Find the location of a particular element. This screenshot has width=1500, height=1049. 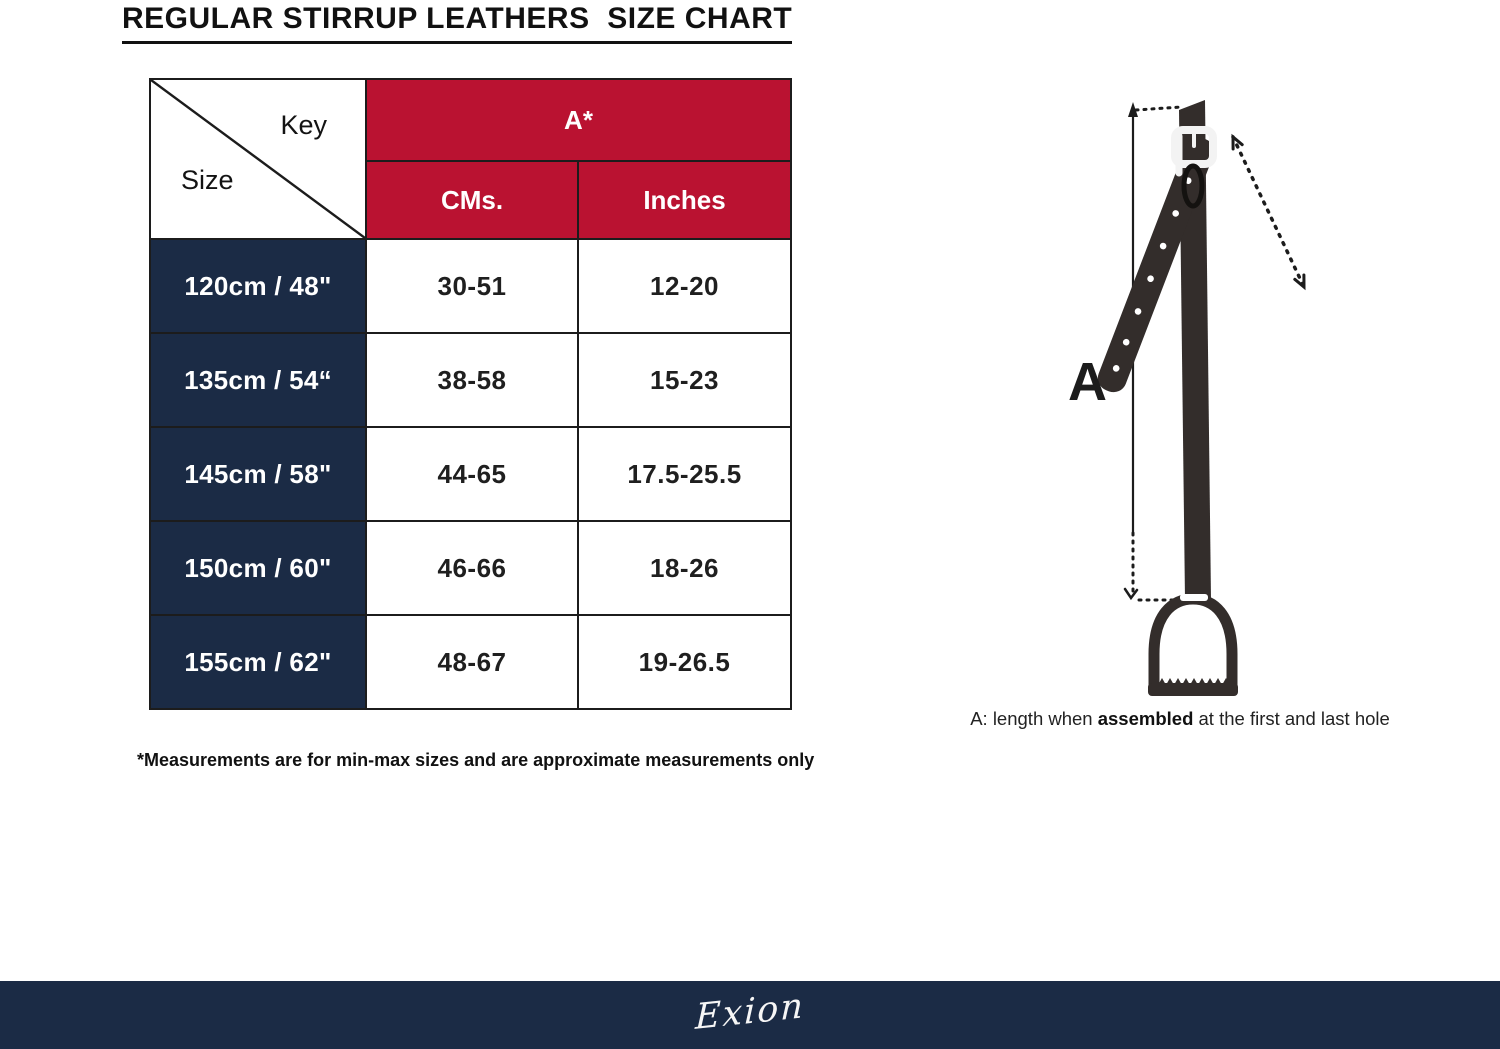

stirrup-leather-illustration: A is located at coordinates (1187, 398).